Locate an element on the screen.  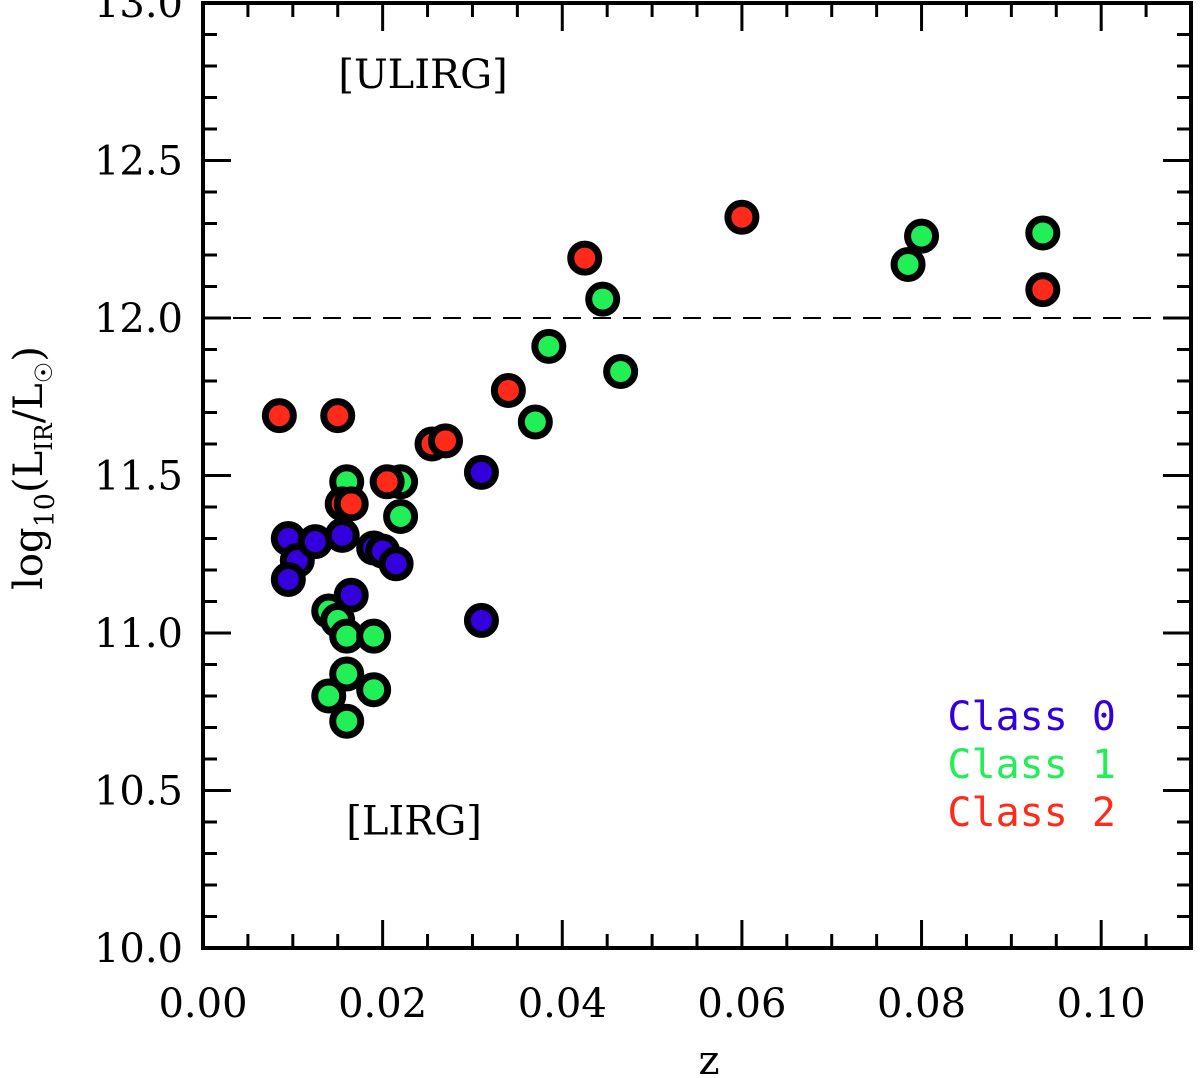
y-axis-title-base: log is located at coordinates (29, 558).